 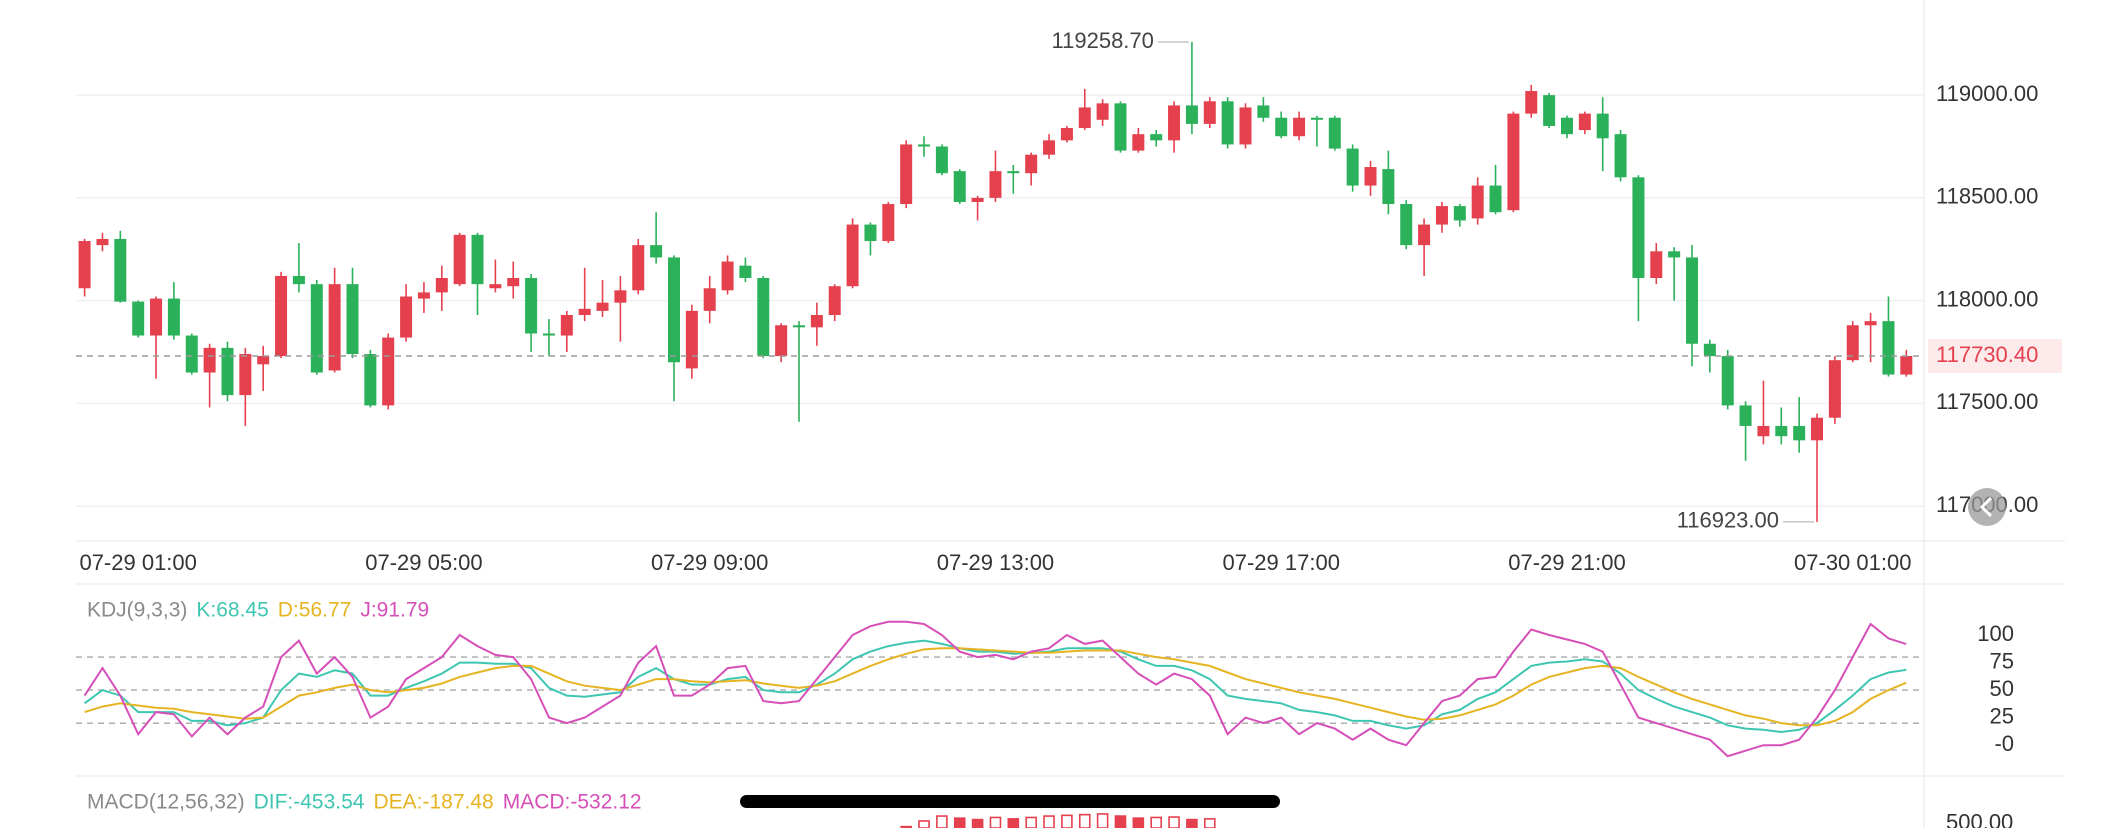 I want to click on y-tick-label: 118000.00, so click(x=1987, y=298).